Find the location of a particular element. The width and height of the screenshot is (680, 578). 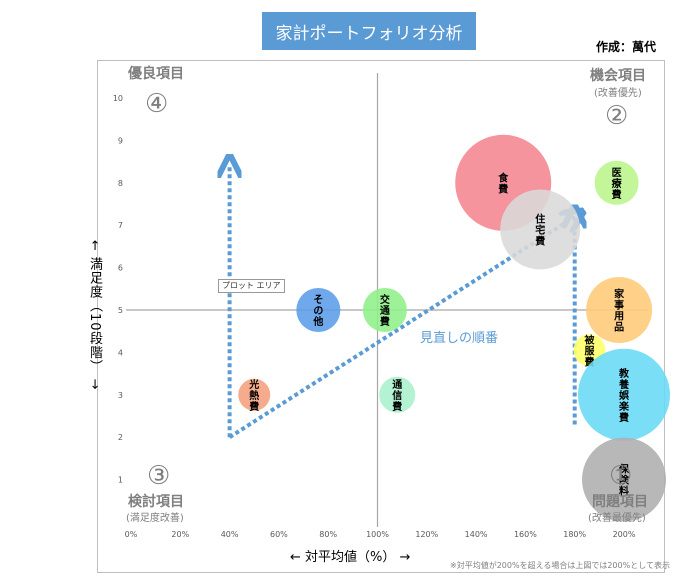

quadrant2-number: ② is located at coordinates (616, 116).